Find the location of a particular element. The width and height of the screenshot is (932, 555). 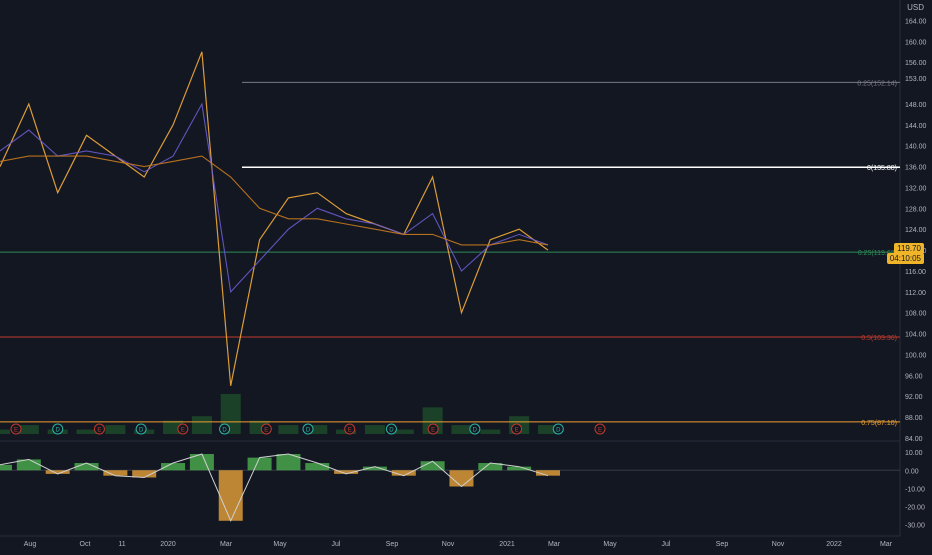

time-tick-label: Aug is located at coordinates (30, 544).